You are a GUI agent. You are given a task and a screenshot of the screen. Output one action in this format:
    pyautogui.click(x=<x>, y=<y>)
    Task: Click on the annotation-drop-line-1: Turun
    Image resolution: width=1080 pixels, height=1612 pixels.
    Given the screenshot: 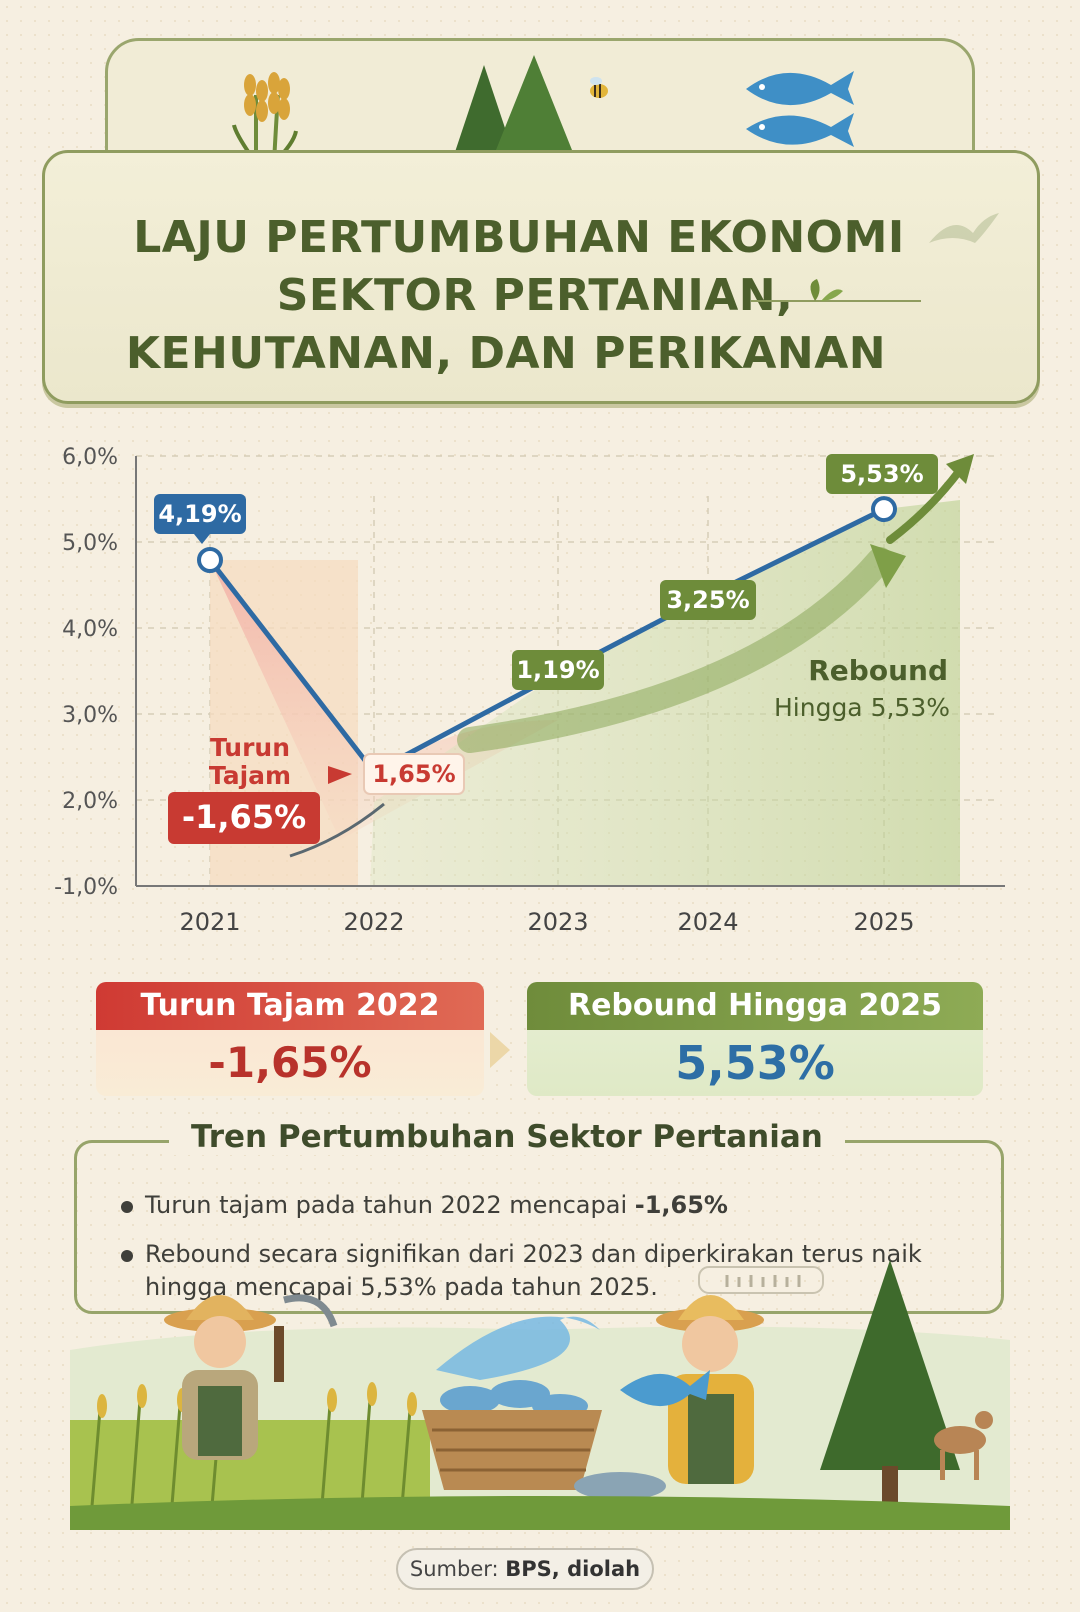 What is the action you would take?
    pyautogui.click(x=250, y=747)
    